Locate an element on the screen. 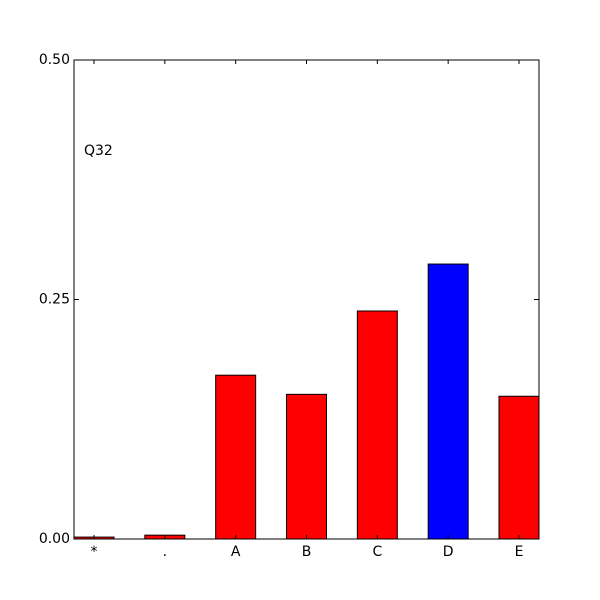  x-tick-label: B is located at coordinates (307, 552).